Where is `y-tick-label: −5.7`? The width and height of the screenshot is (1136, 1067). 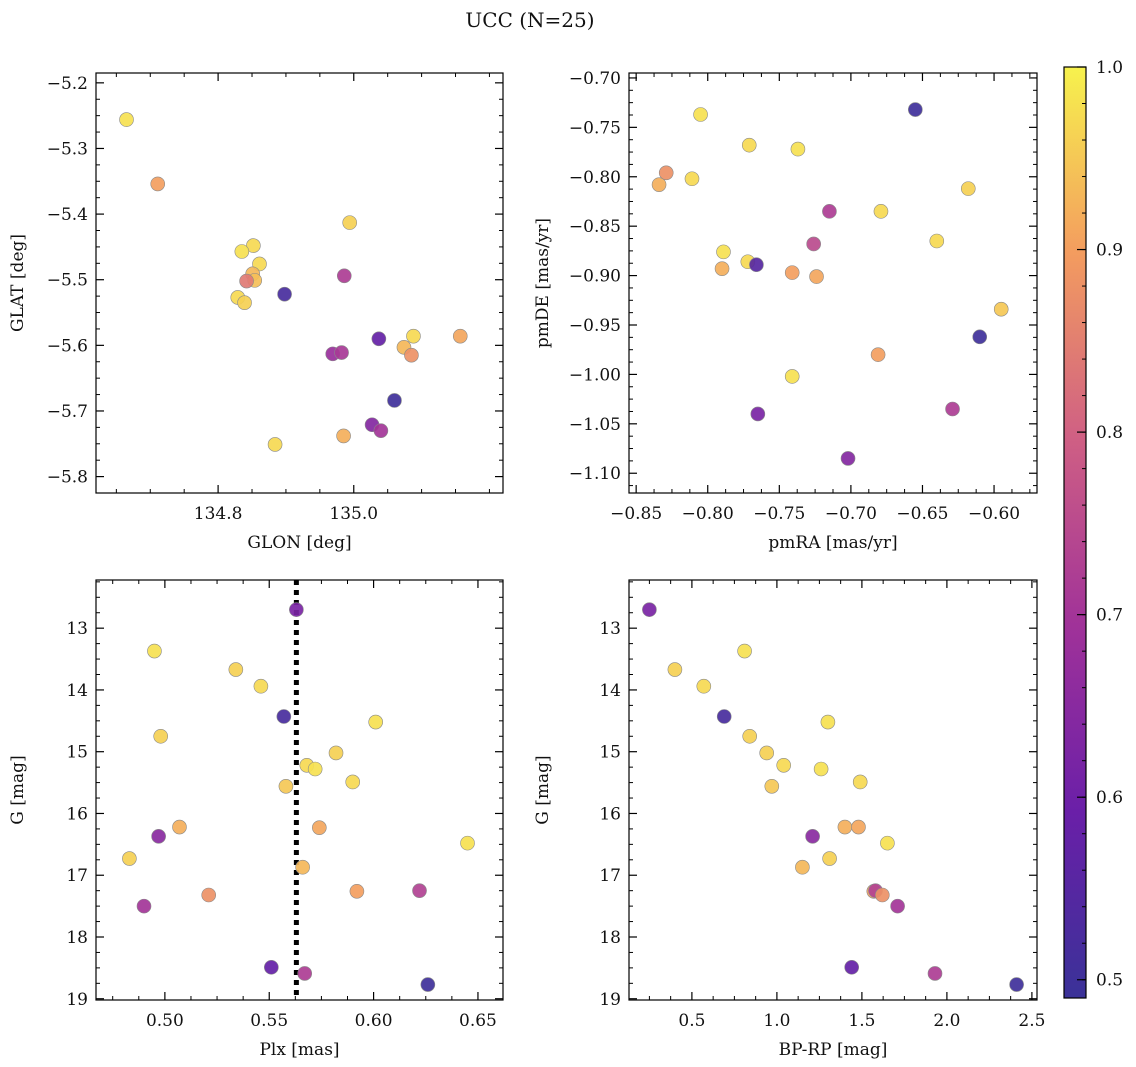
y-tick-label: −5.7 is located at coordinates (67, 412).